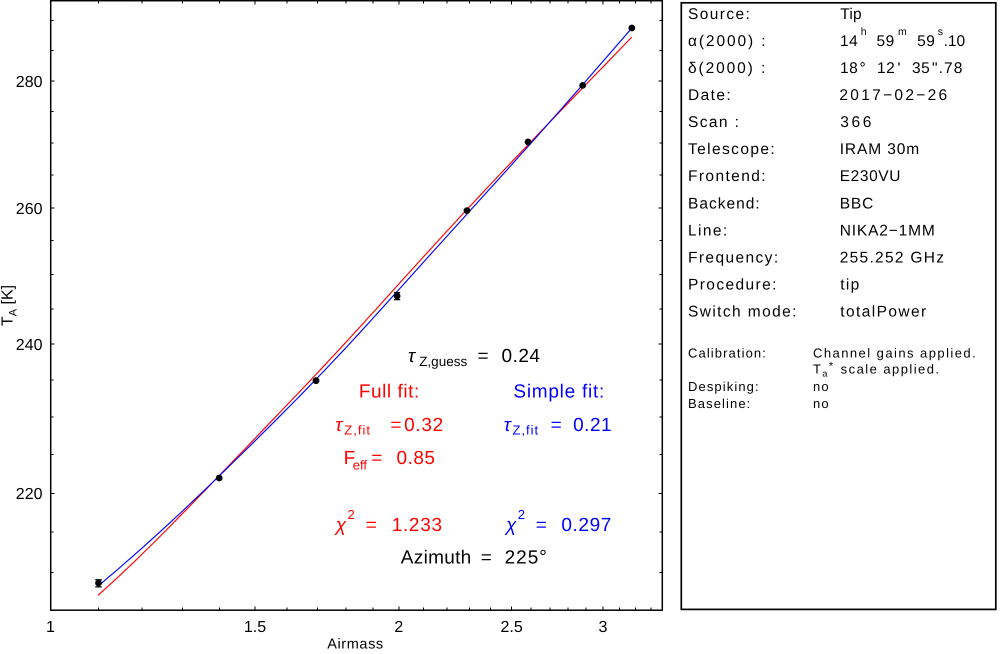  Describe the element at coordinates (710, 95) in the screenshot. I see `svg-text: Date:` at that location.